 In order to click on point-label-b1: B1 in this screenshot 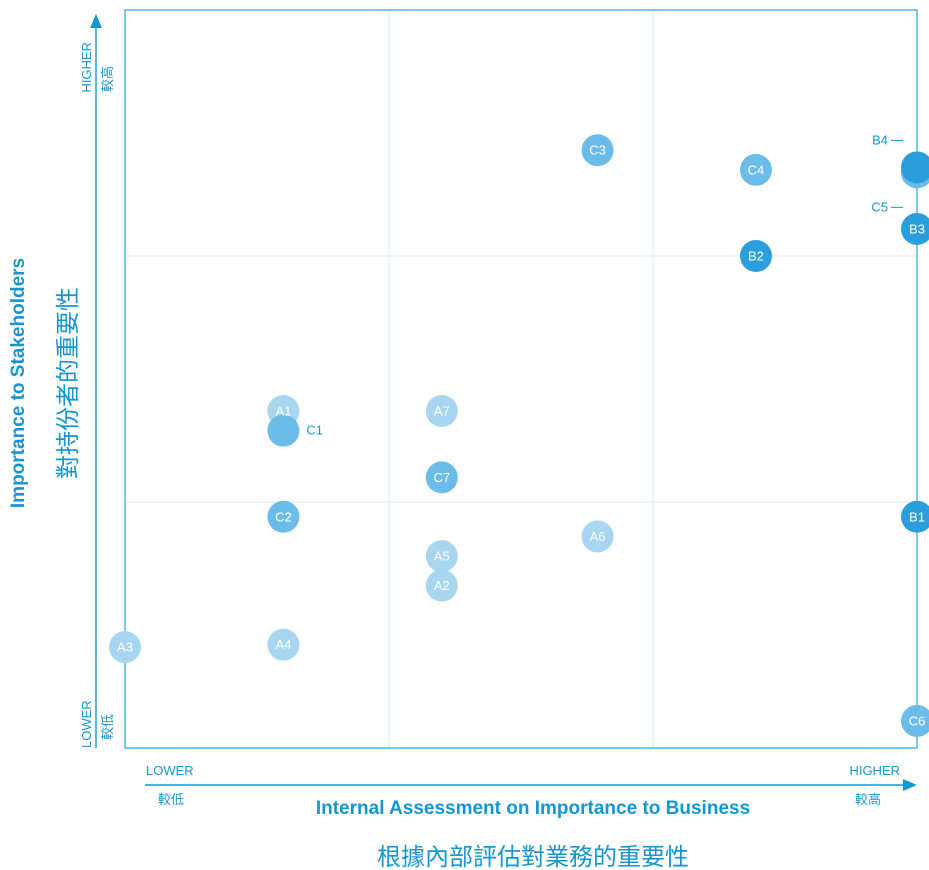, I will do `click(917, 516)`.